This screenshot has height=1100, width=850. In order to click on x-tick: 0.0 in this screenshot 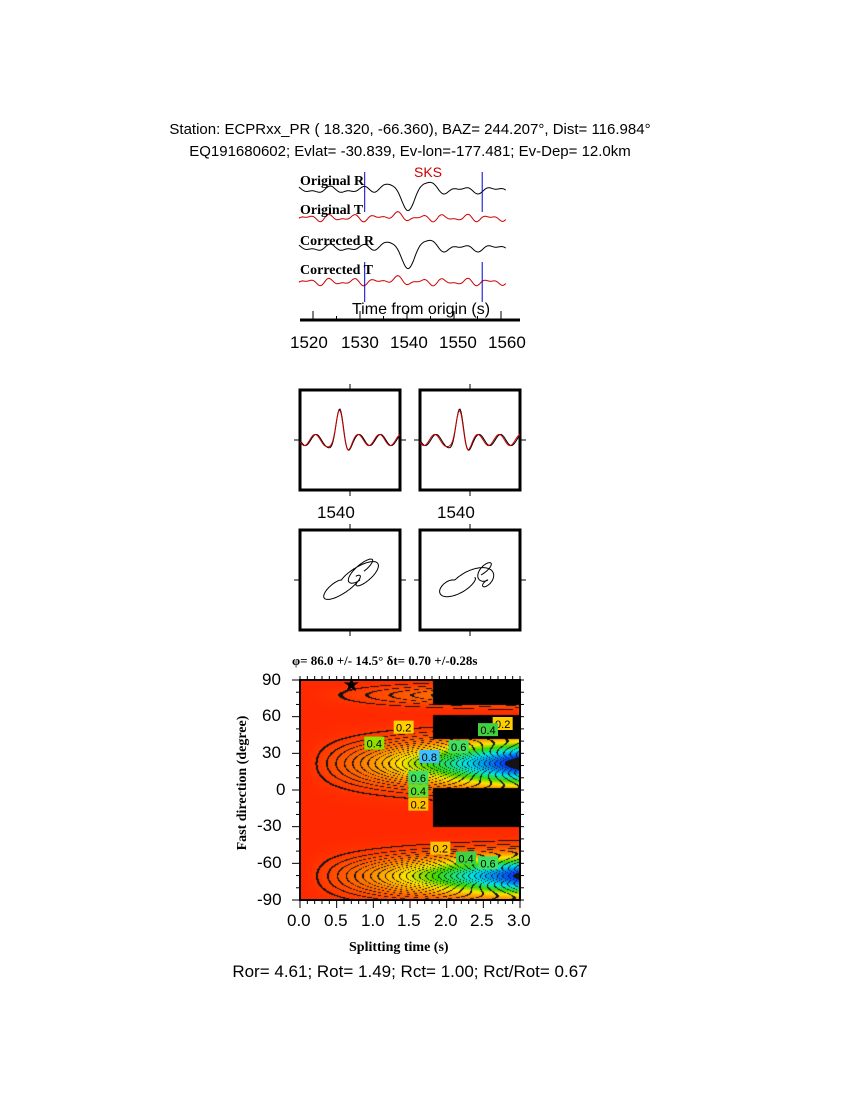, I will do `click(299, 920)`.